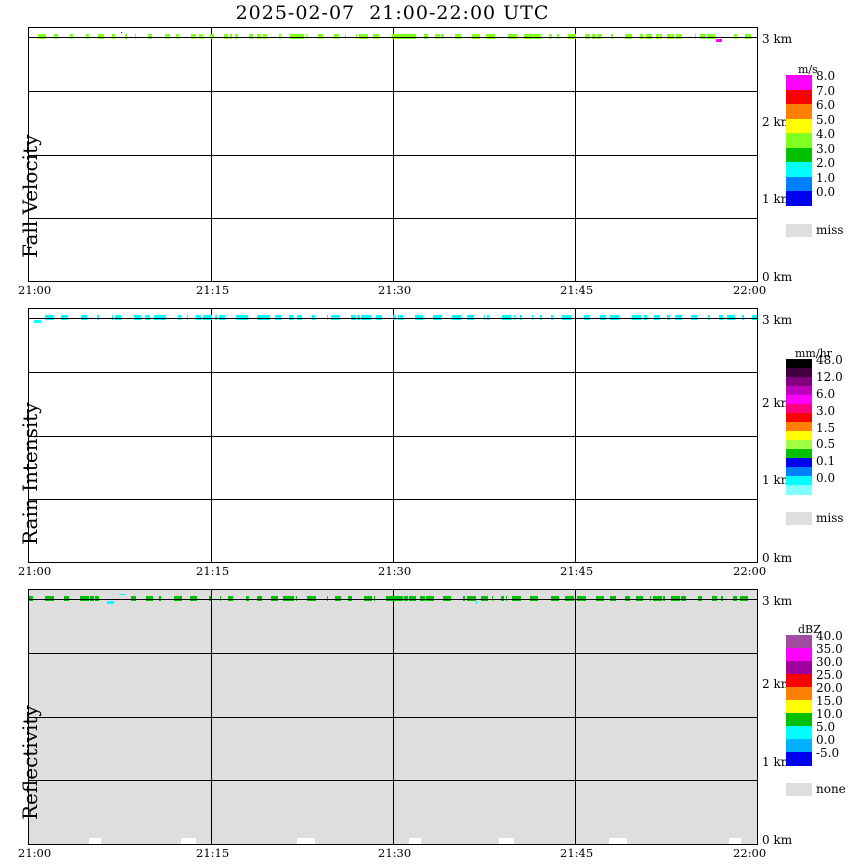 This screenshot has height=868, width=850. I want to click on colorbar-tick-label: 0.0, so click(826, 740).